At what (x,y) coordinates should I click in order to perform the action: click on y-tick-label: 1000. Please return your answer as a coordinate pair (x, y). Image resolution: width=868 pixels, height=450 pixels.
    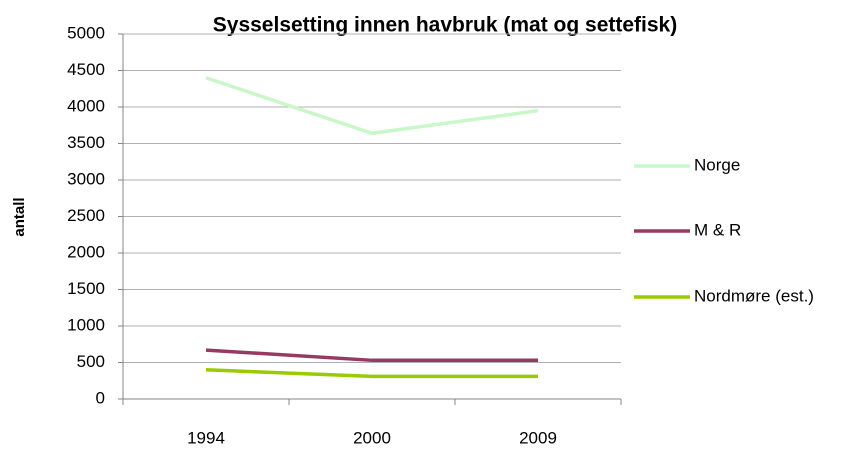
    Looking at the image, I should click on (86, 324).